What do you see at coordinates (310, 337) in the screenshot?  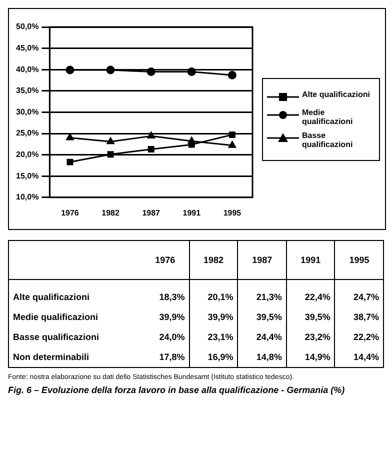 I see `data-label: 23,2%` at bounding box center [310, 337].